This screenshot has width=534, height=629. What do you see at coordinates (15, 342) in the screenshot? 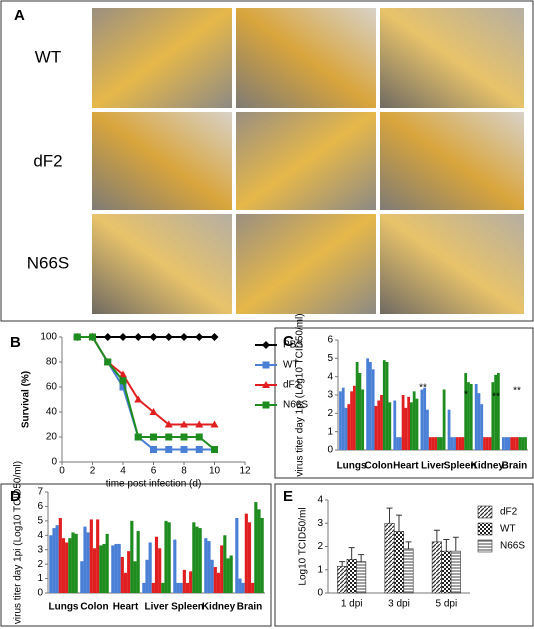
I see `panel-label: B` at bounding box center [15, 342].